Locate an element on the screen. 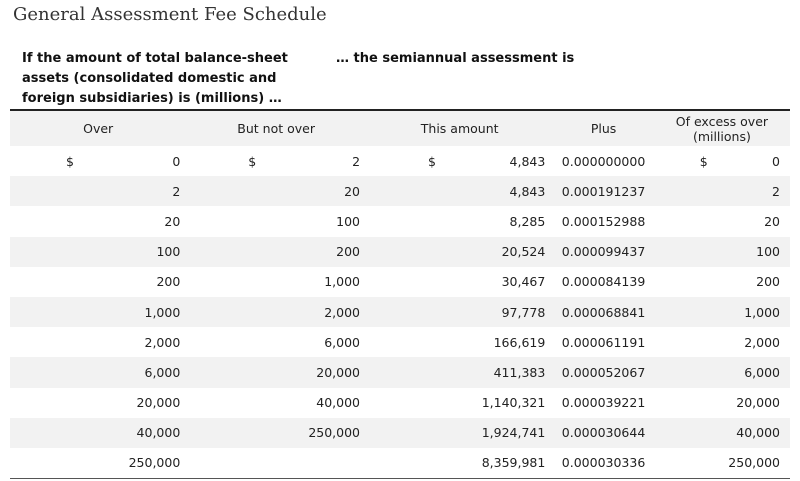 This screenshot has width=800, height=481. cell-this-amount: 1,140,321 is located at coordinates (513, 403).